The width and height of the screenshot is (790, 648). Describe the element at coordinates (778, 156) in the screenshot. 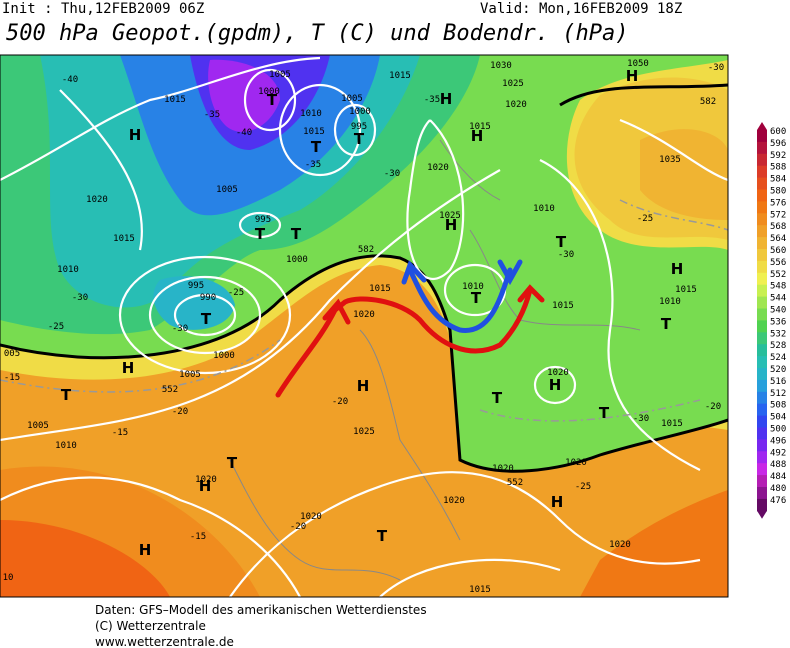

I see `colorbar-label: 592` at that location.